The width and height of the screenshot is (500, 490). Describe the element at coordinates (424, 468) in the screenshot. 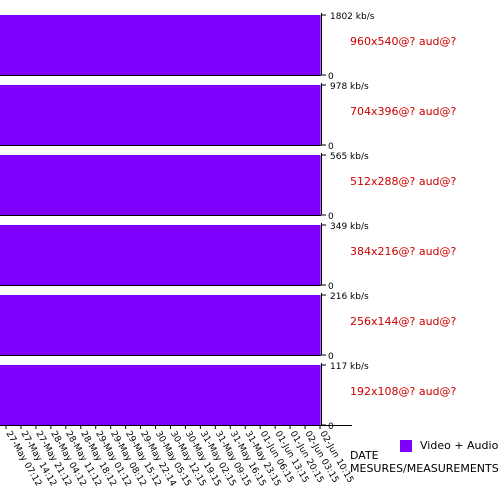

I see `x-axis-label-line-2: MESURES/MEASUREMENTS` at that location.